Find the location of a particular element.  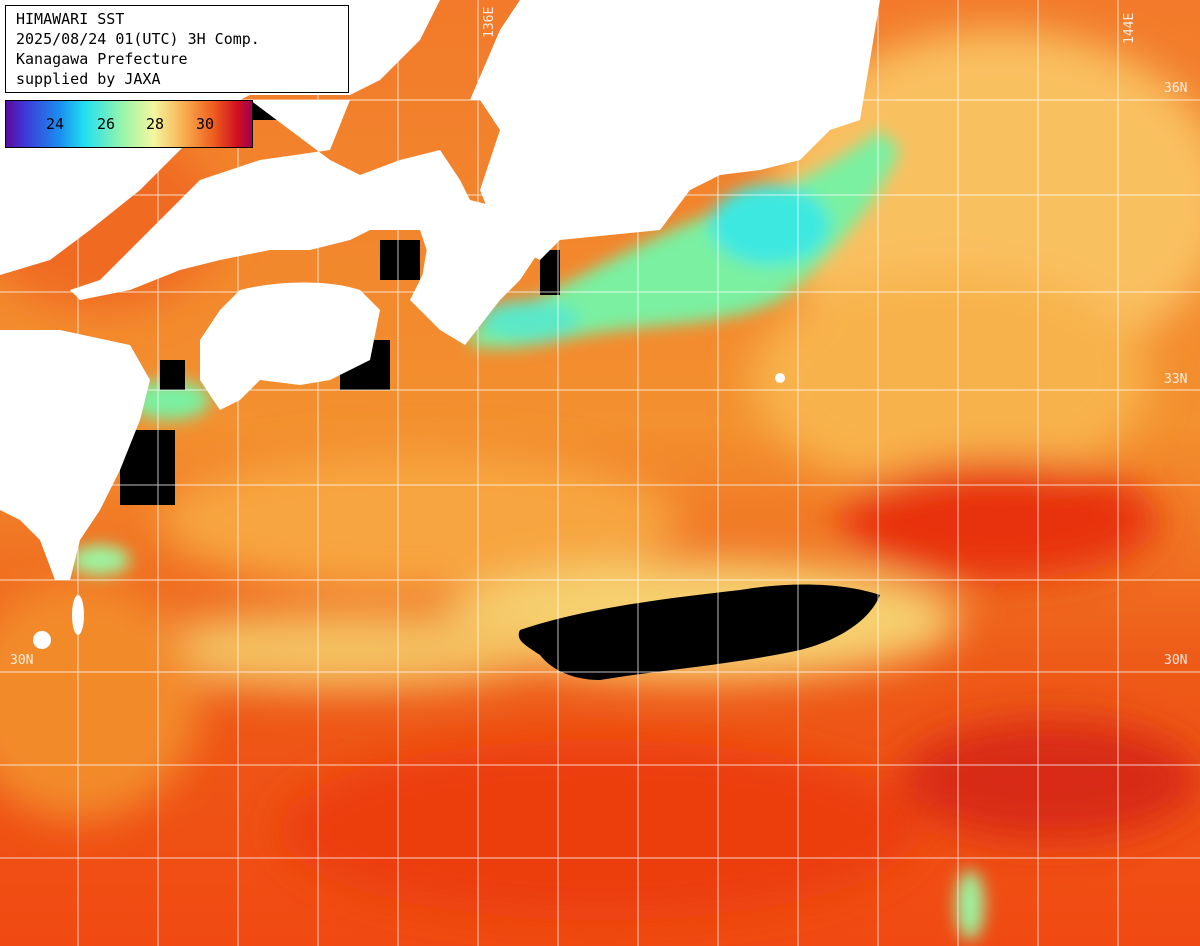

lat-label-30n-right: 30N is located at coordinates (1176, 660).